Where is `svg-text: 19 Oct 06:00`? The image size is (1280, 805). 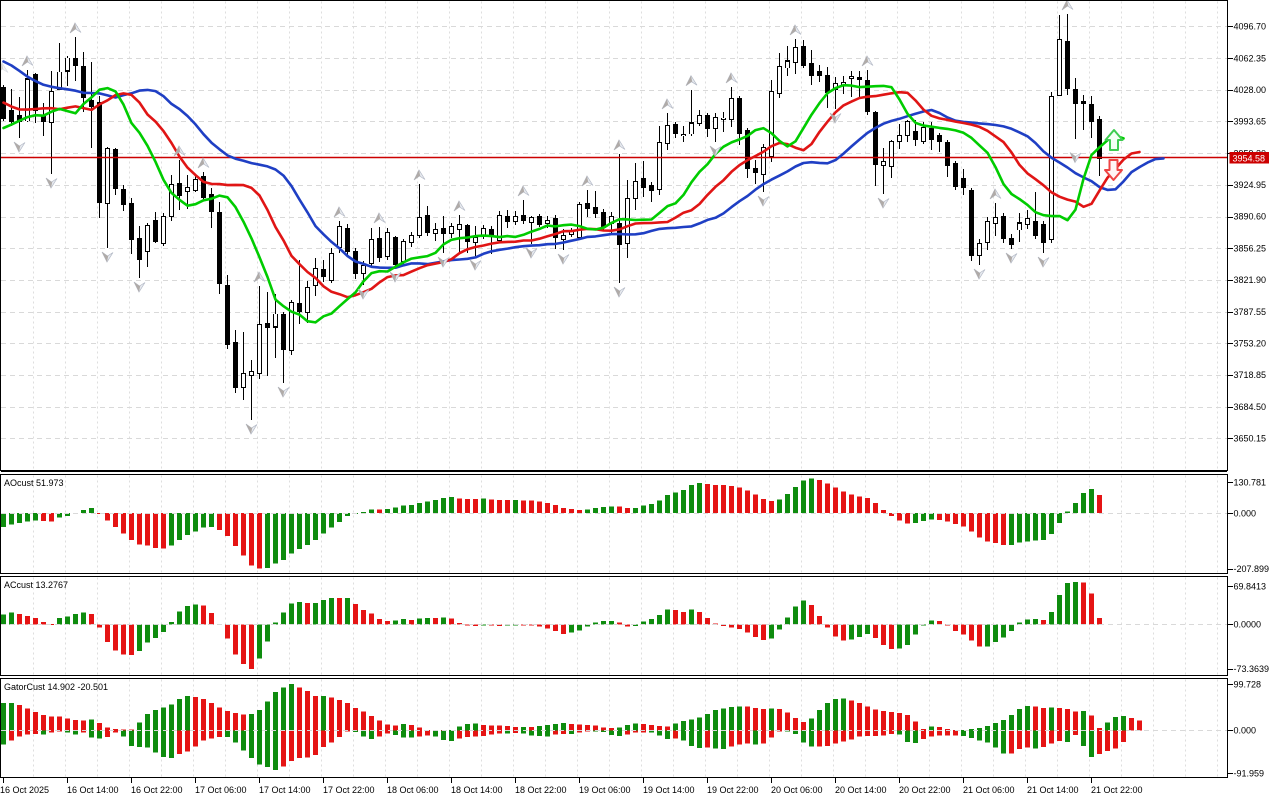
svg-text: 19 Oct 06:00 is located at coordinates (605, 790).